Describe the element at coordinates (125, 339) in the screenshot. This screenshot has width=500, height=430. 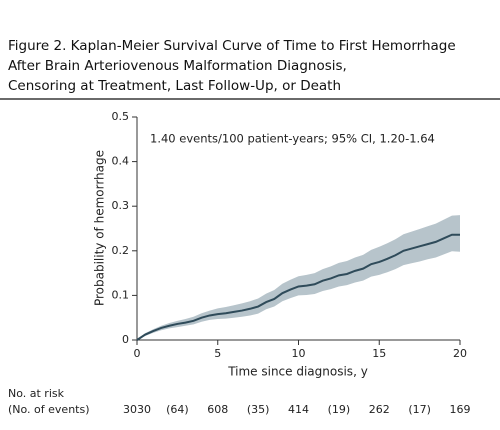
I see `y-tick-label: 0` at that location.